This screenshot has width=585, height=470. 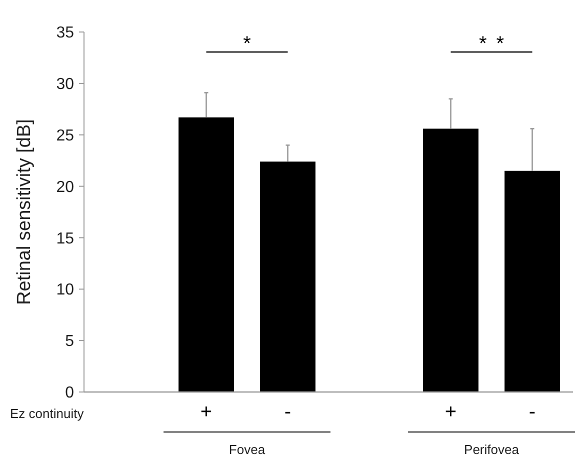 What do you see at coordinates (47, 413) in the screenshot?
I see `text: Ez continuity` at bounding box center [47, 413].